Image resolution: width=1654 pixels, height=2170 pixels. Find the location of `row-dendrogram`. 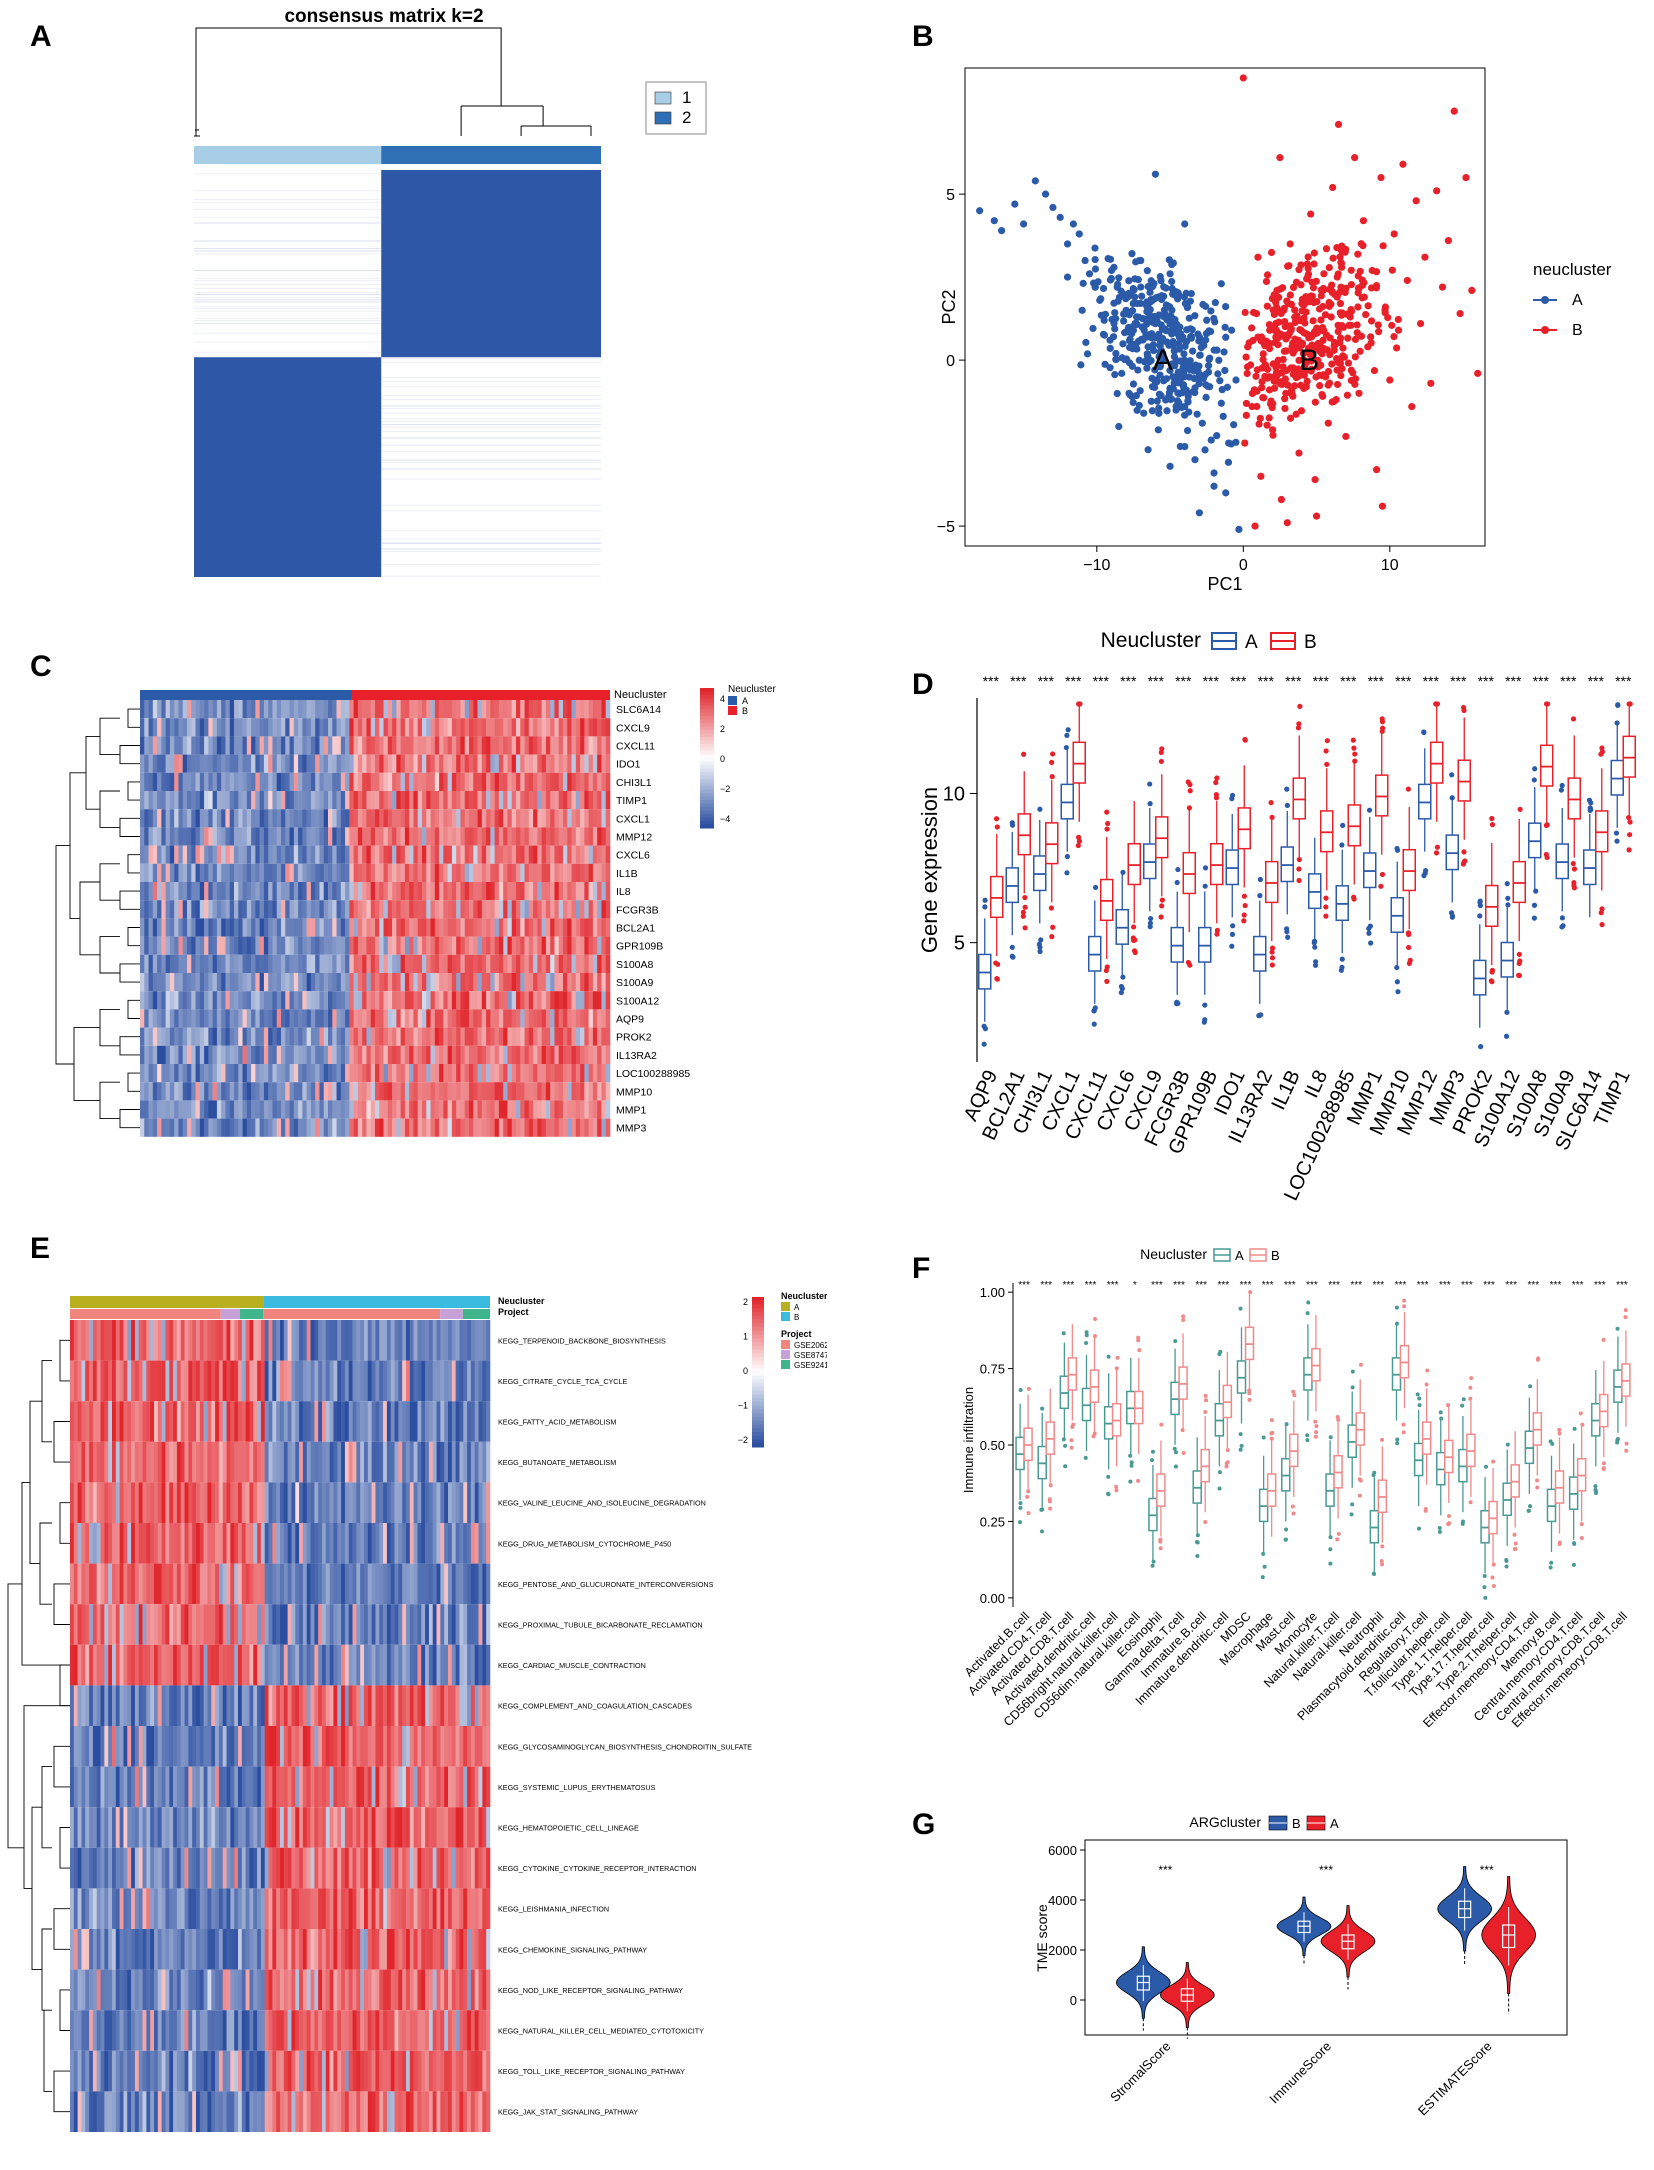

row-dendrogram is located at coordinates (38, 1726).